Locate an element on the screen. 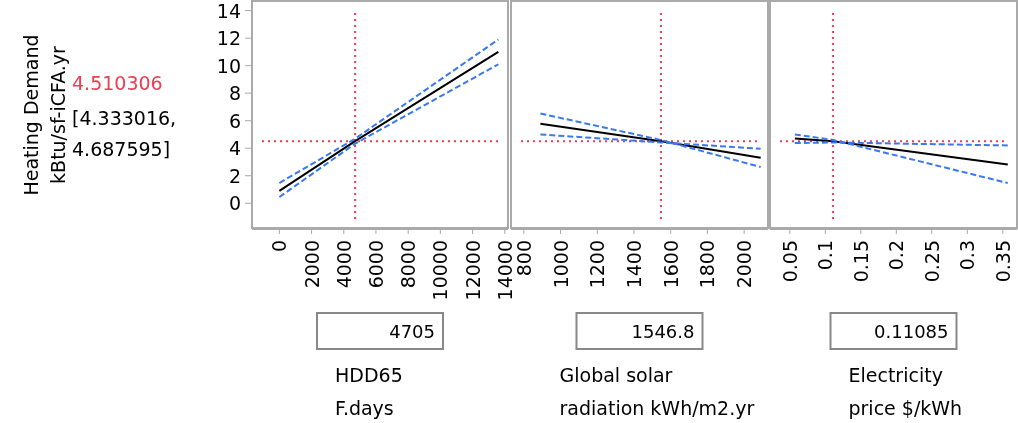  x-tick-label: 1200 is located at coordinates (597, 264).